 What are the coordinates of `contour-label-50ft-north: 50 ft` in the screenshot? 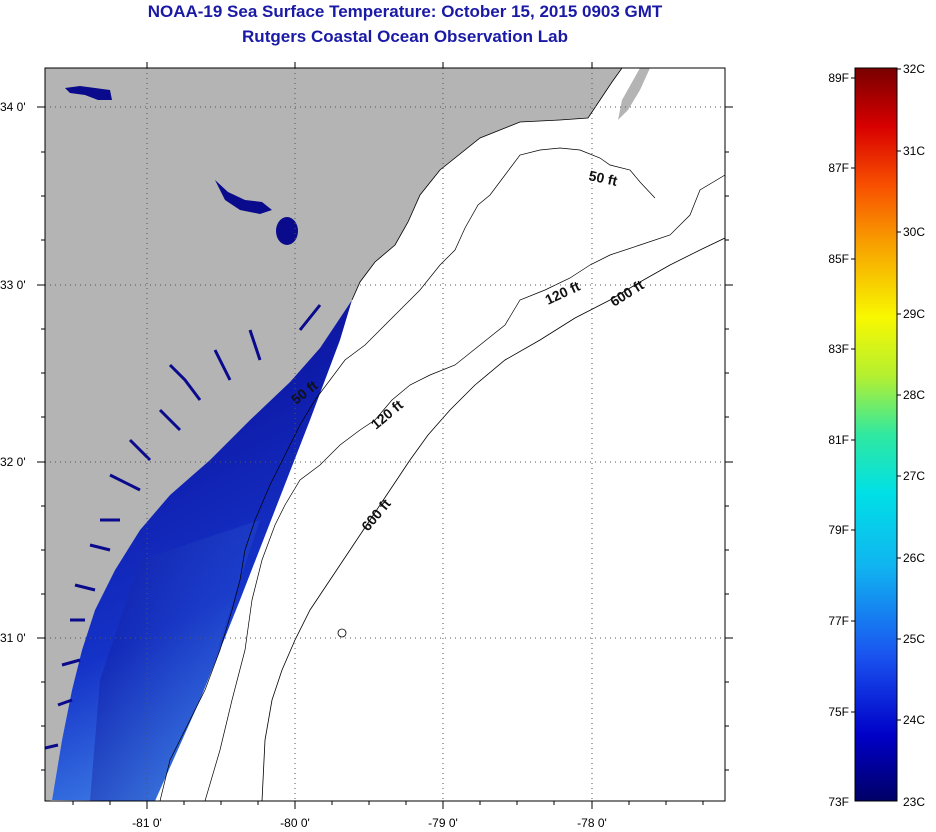 It's located at (603, 178).